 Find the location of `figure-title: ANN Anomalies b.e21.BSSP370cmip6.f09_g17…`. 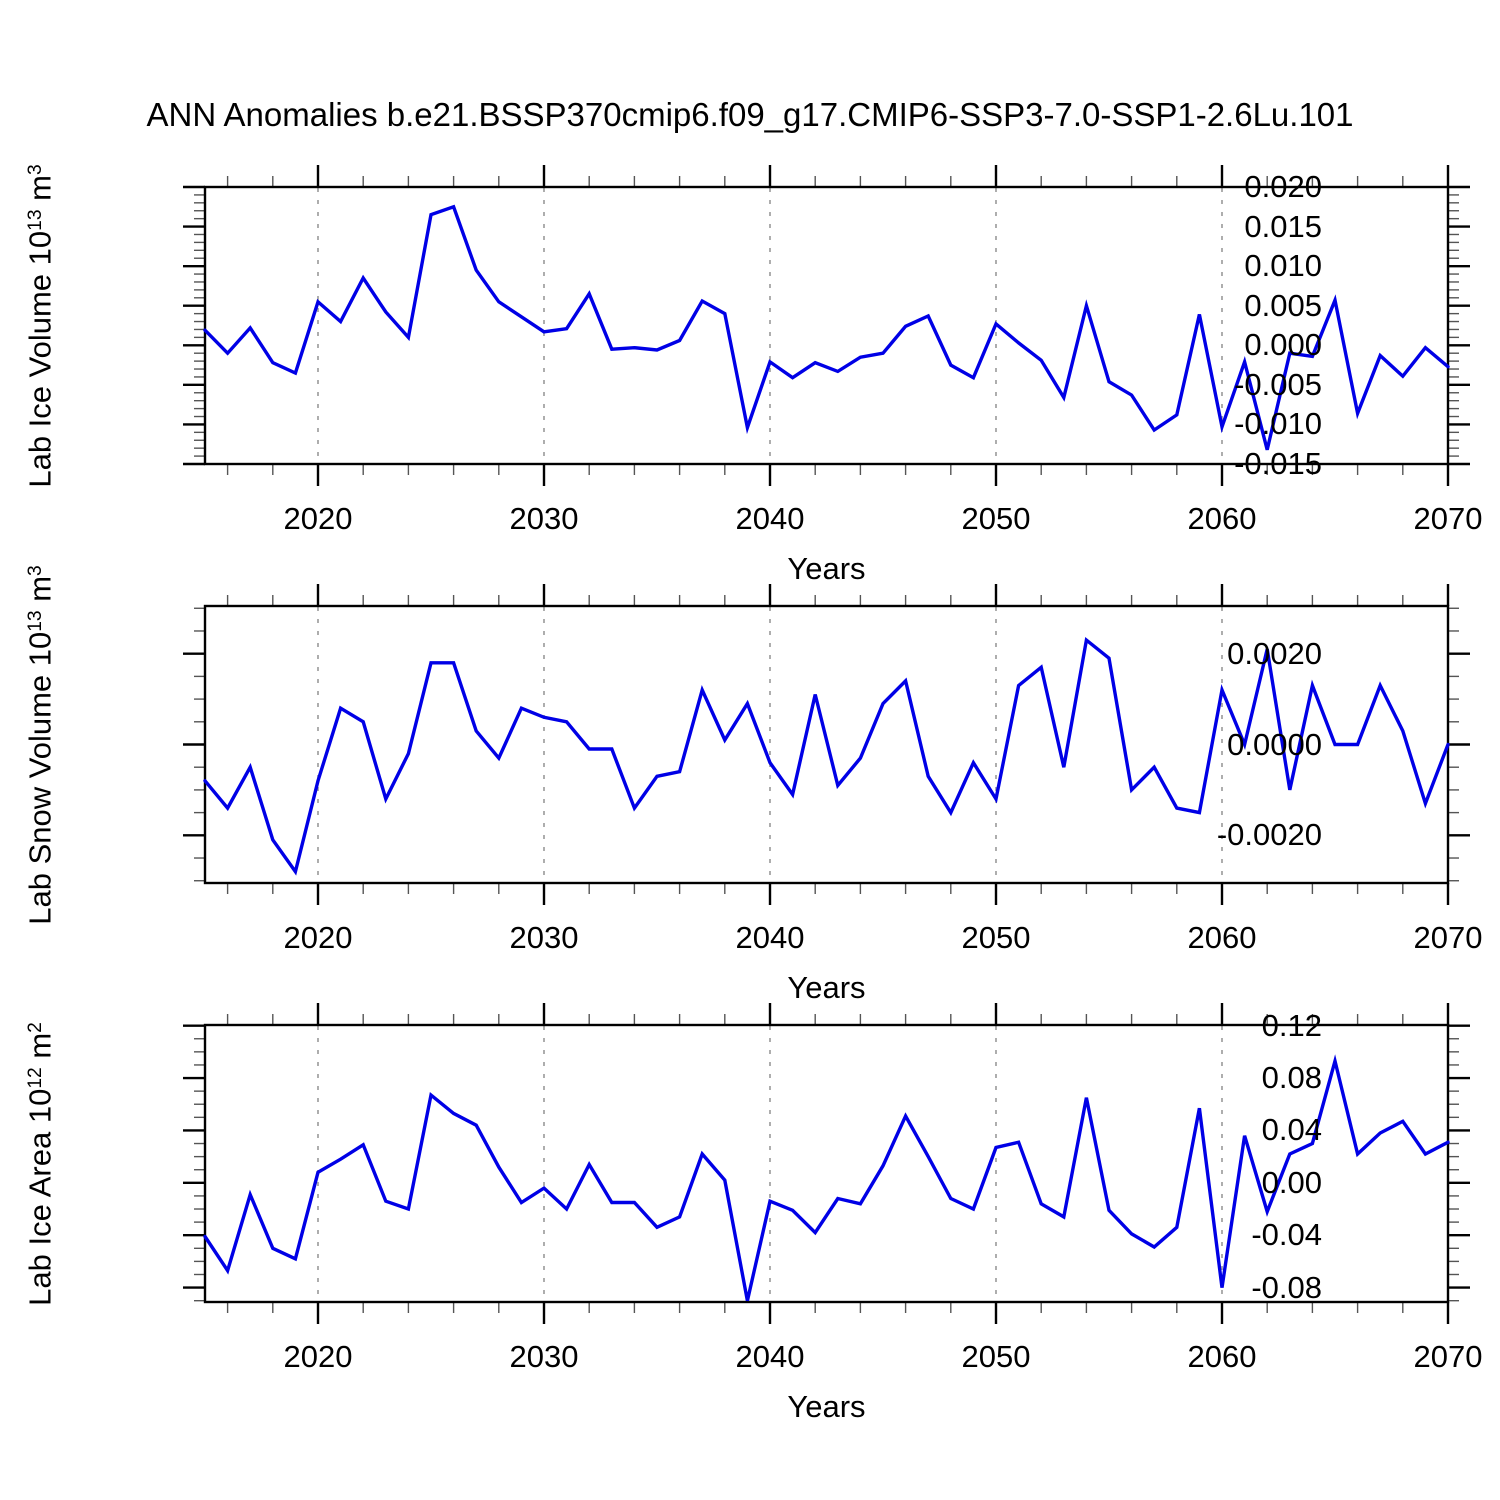

figure-title: ANN Anomalies b.e21.BSSP370cmip6.f09_g17… is located at coordinates (750, 114).